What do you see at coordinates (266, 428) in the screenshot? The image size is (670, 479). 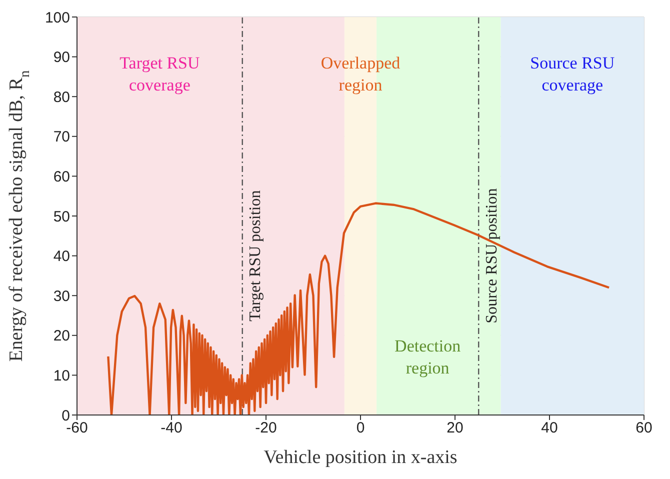 I see `x-tick-label: -20` at bounding box center [266, 428].